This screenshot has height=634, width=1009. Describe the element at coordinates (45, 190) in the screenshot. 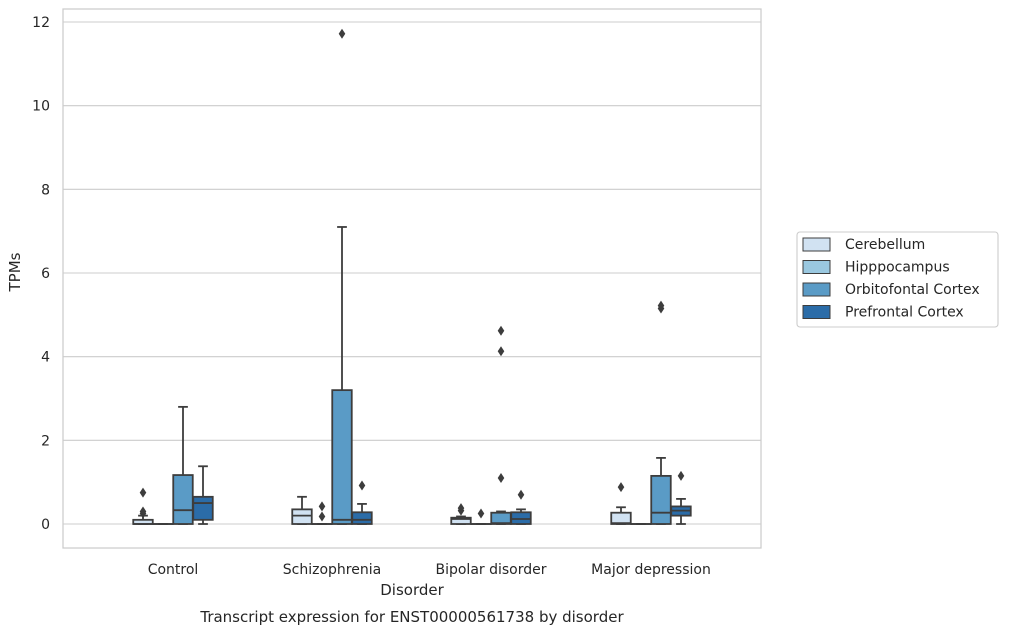

I see `y-tick-label: 8` at that location.